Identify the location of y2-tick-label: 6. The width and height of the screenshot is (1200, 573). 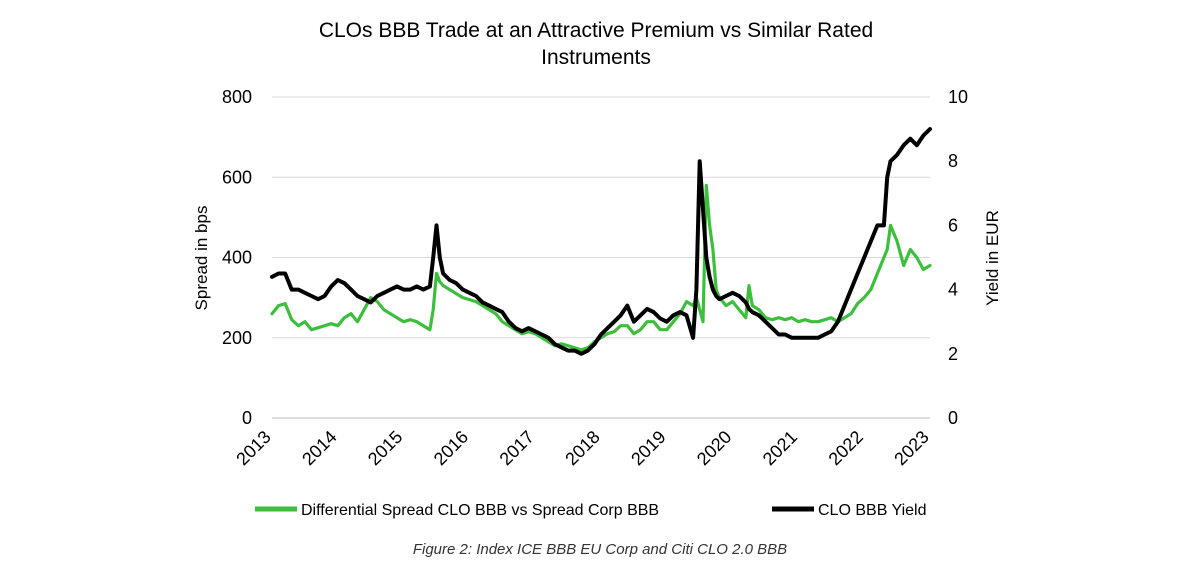
(953, 225).